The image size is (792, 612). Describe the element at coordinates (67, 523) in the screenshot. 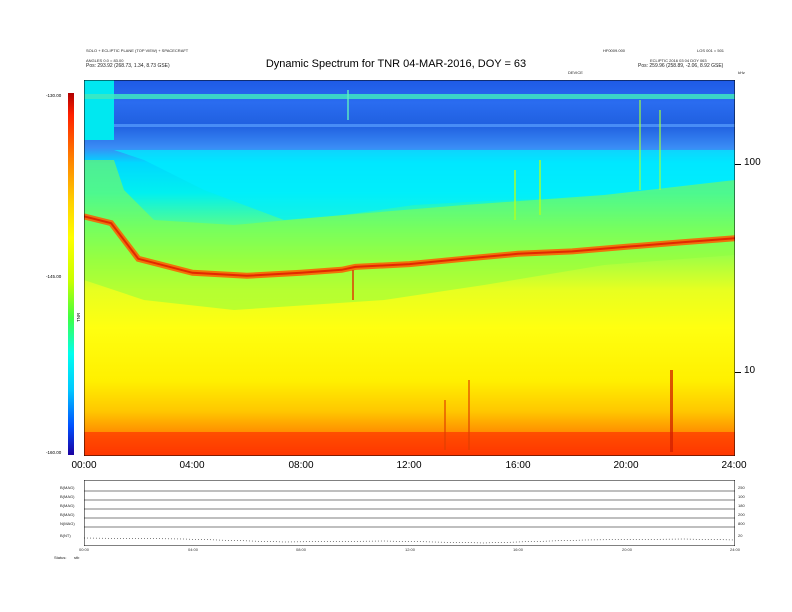

I see `subpanel-label-5: N(MAG)` at that location.